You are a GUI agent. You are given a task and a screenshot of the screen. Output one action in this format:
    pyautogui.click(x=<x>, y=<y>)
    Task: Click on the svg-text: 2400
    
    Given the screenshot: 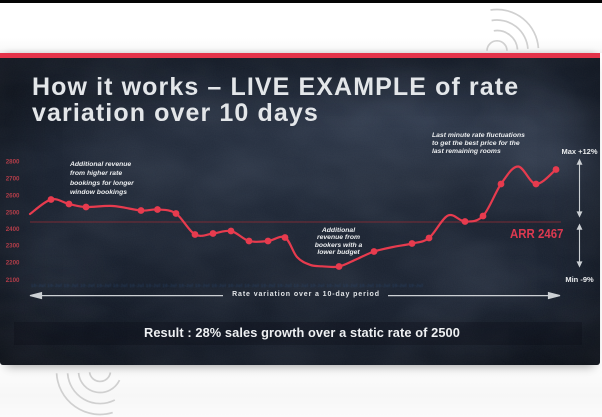 What is the action you would take?
    pyautogui.click(x=13, y=229)
    